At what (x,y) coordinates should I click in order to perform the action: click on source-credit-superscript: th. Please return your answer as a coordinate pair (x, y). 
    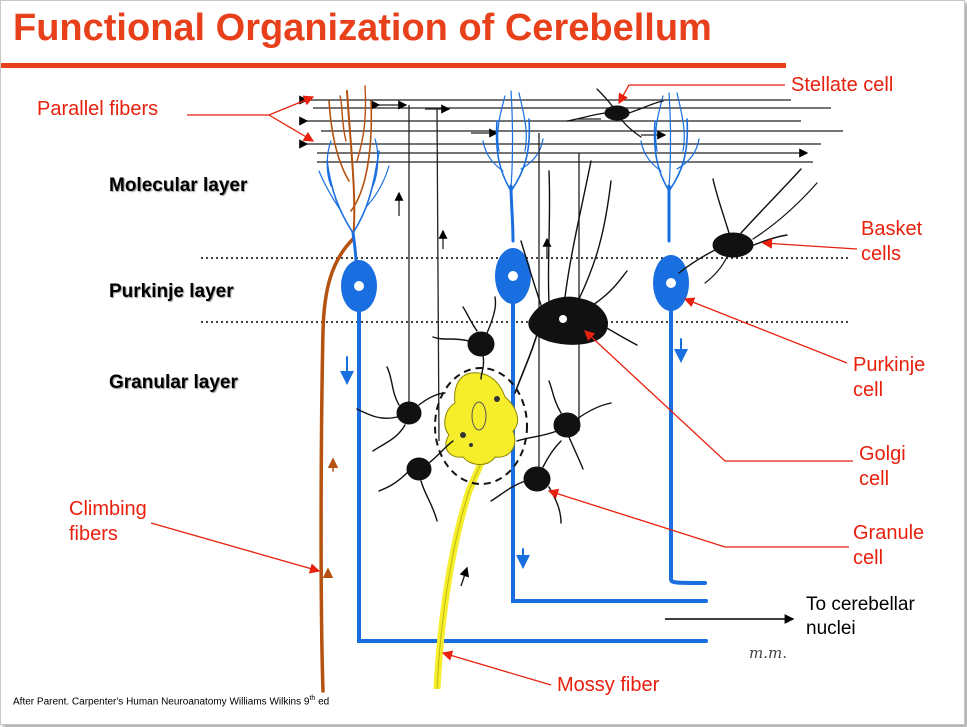
    Looking at the image, I should click on (312, 698).